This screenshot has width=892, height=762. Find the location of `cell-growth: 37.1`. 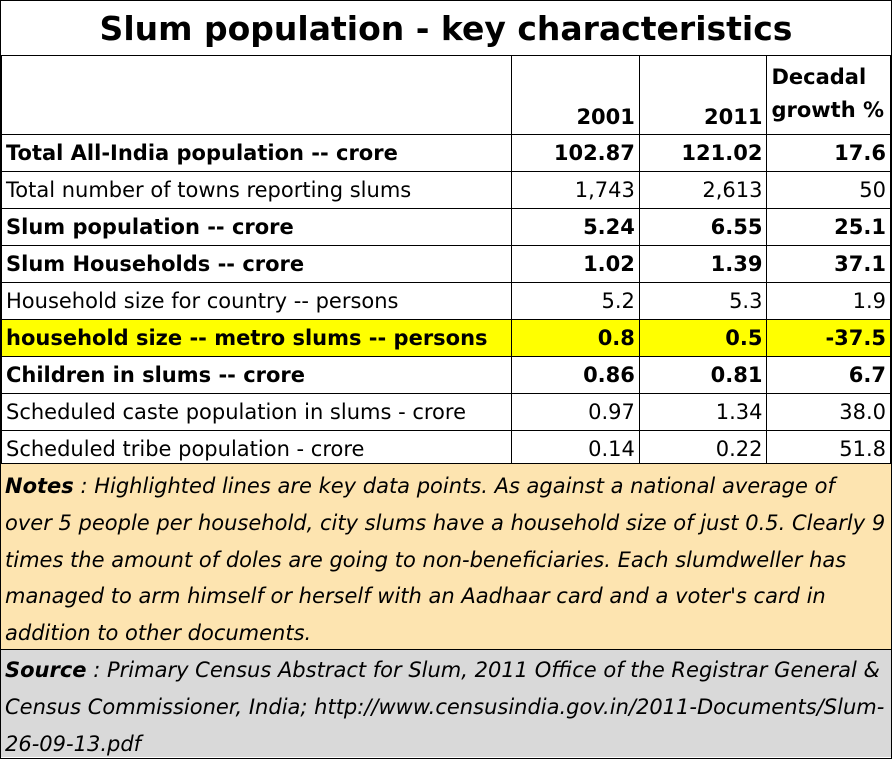

cell-growth: 37.1 is located at coordinates (828, 264).